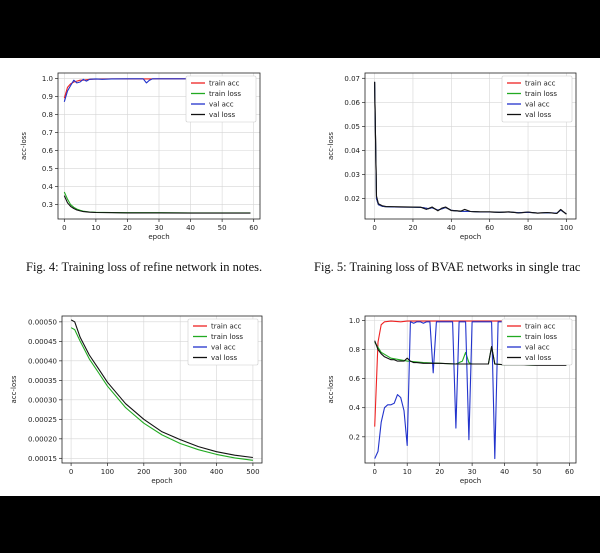 This screenshot has width=600, height=553. What do you see at coordinates (143, 472) in the screenshot?
I see `x-tick-label: 200` at bounding box center [143, 472].